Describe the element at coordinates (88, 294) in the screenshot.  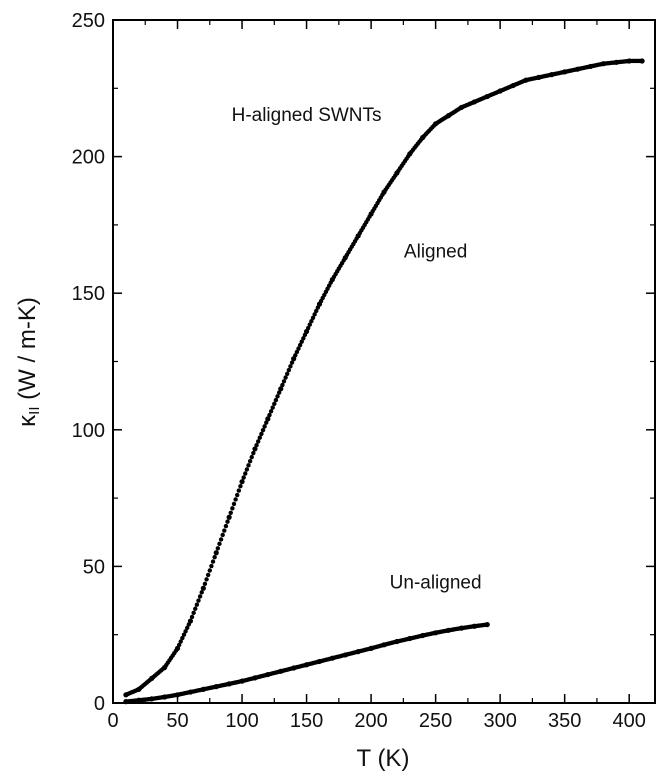
I see `y-tick-label-150: 150` at that location.